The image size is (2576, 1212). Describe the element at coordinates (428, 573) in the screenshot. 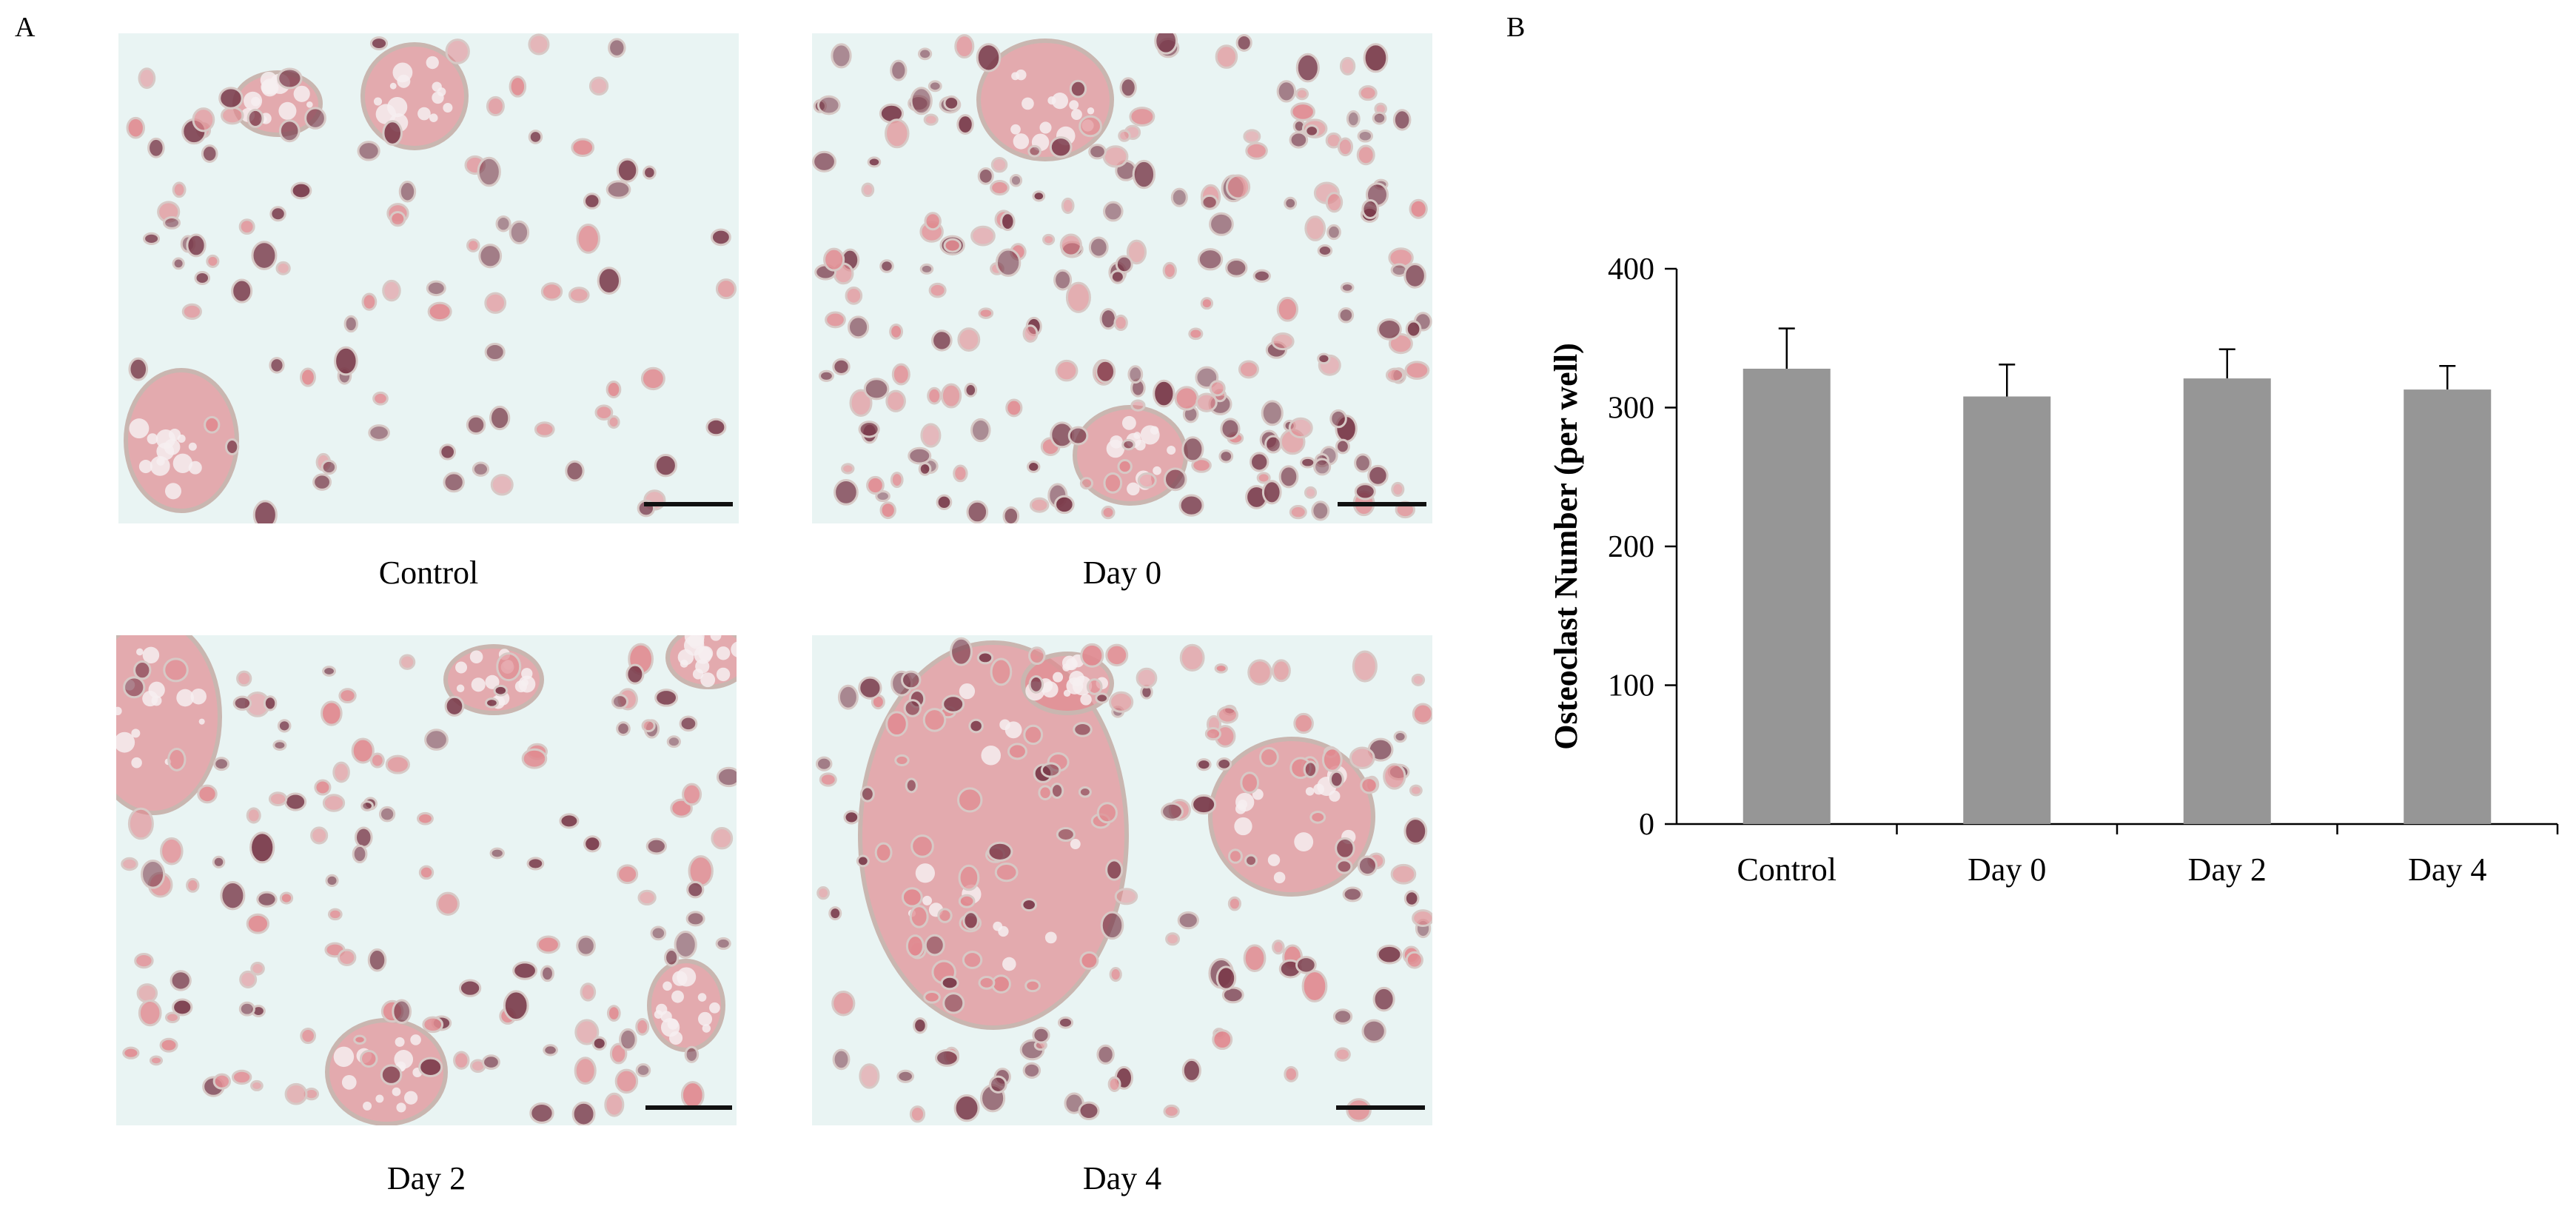

I see `caption-control: Control` at that location.